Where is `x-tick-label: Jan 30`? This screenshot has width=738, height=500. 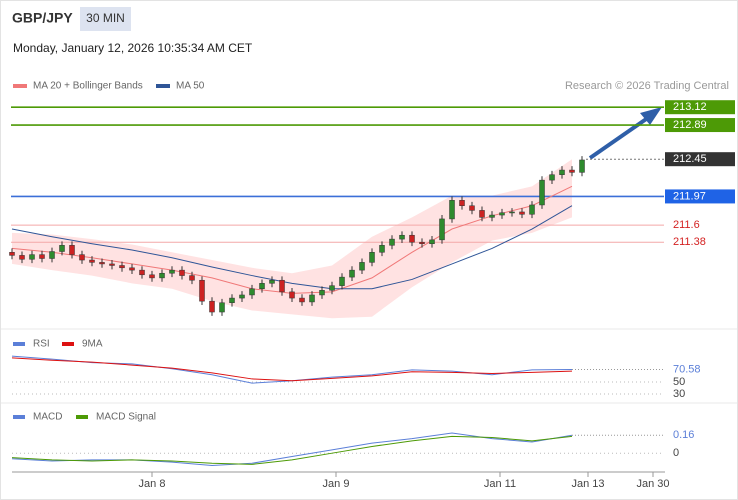 x-tick-label: Jan 30 is located at coordinates (652, 484).